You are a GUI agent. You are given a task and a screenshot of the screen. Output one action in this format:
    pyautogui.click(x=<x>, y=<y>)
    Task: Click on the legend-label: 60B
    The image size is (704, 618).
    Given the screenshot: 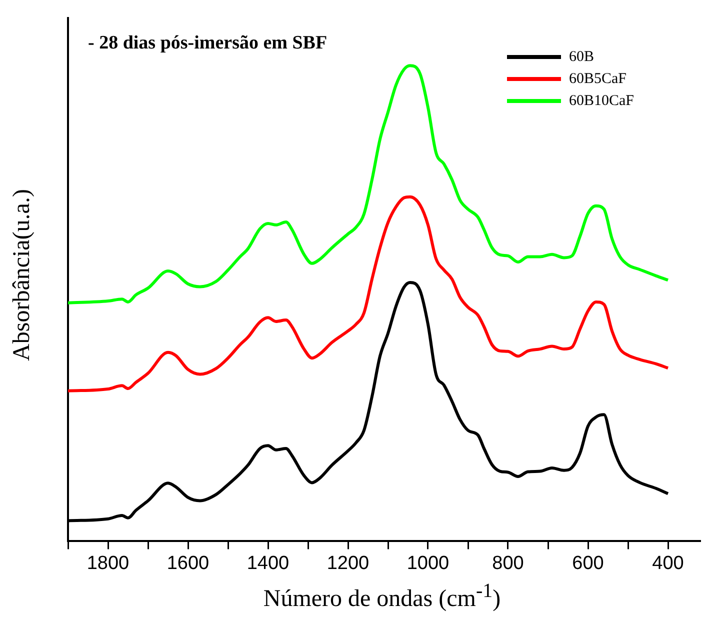 What is the action you would take?
    pyautogui.click(x=581, y=57)
    